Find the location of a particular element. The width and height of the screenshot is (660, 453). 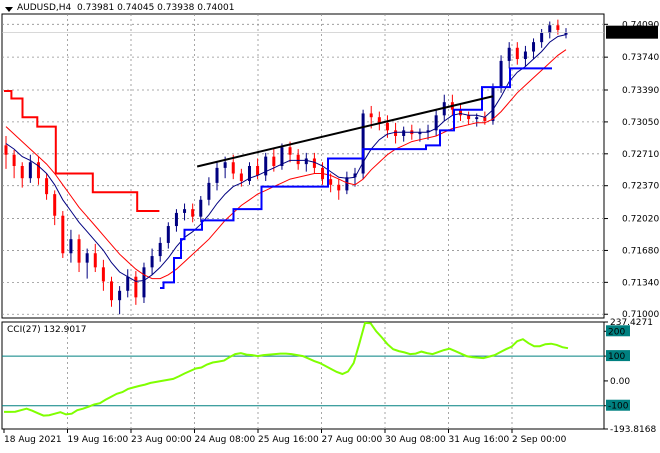

price-tick-label: 0.71000 is located at coordinates (640, 315).